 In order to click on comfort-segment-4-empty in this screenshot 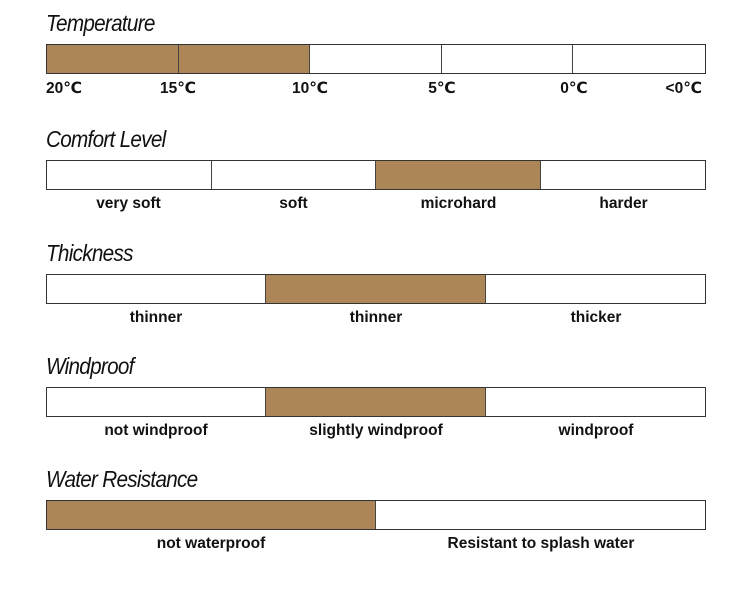, I will do `click(623, 175)`.